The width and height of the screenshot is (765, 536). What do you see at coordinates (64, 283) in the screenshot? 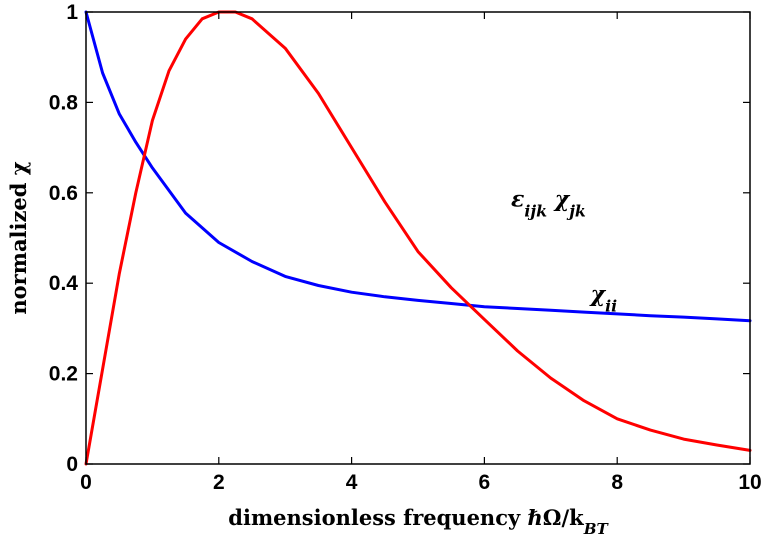
I see `y-tick-label: 0.4` at bounding box center [64, 283].